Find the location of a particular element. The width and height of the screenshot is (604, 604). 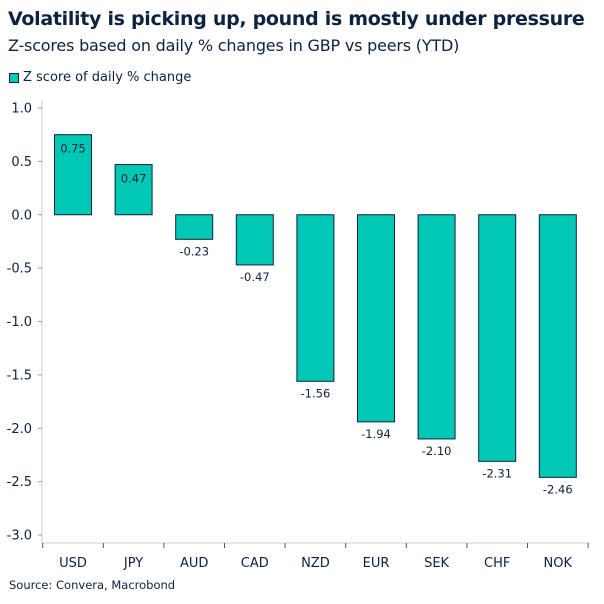

data-label: -0.47 is located at coordinates (255, 277).